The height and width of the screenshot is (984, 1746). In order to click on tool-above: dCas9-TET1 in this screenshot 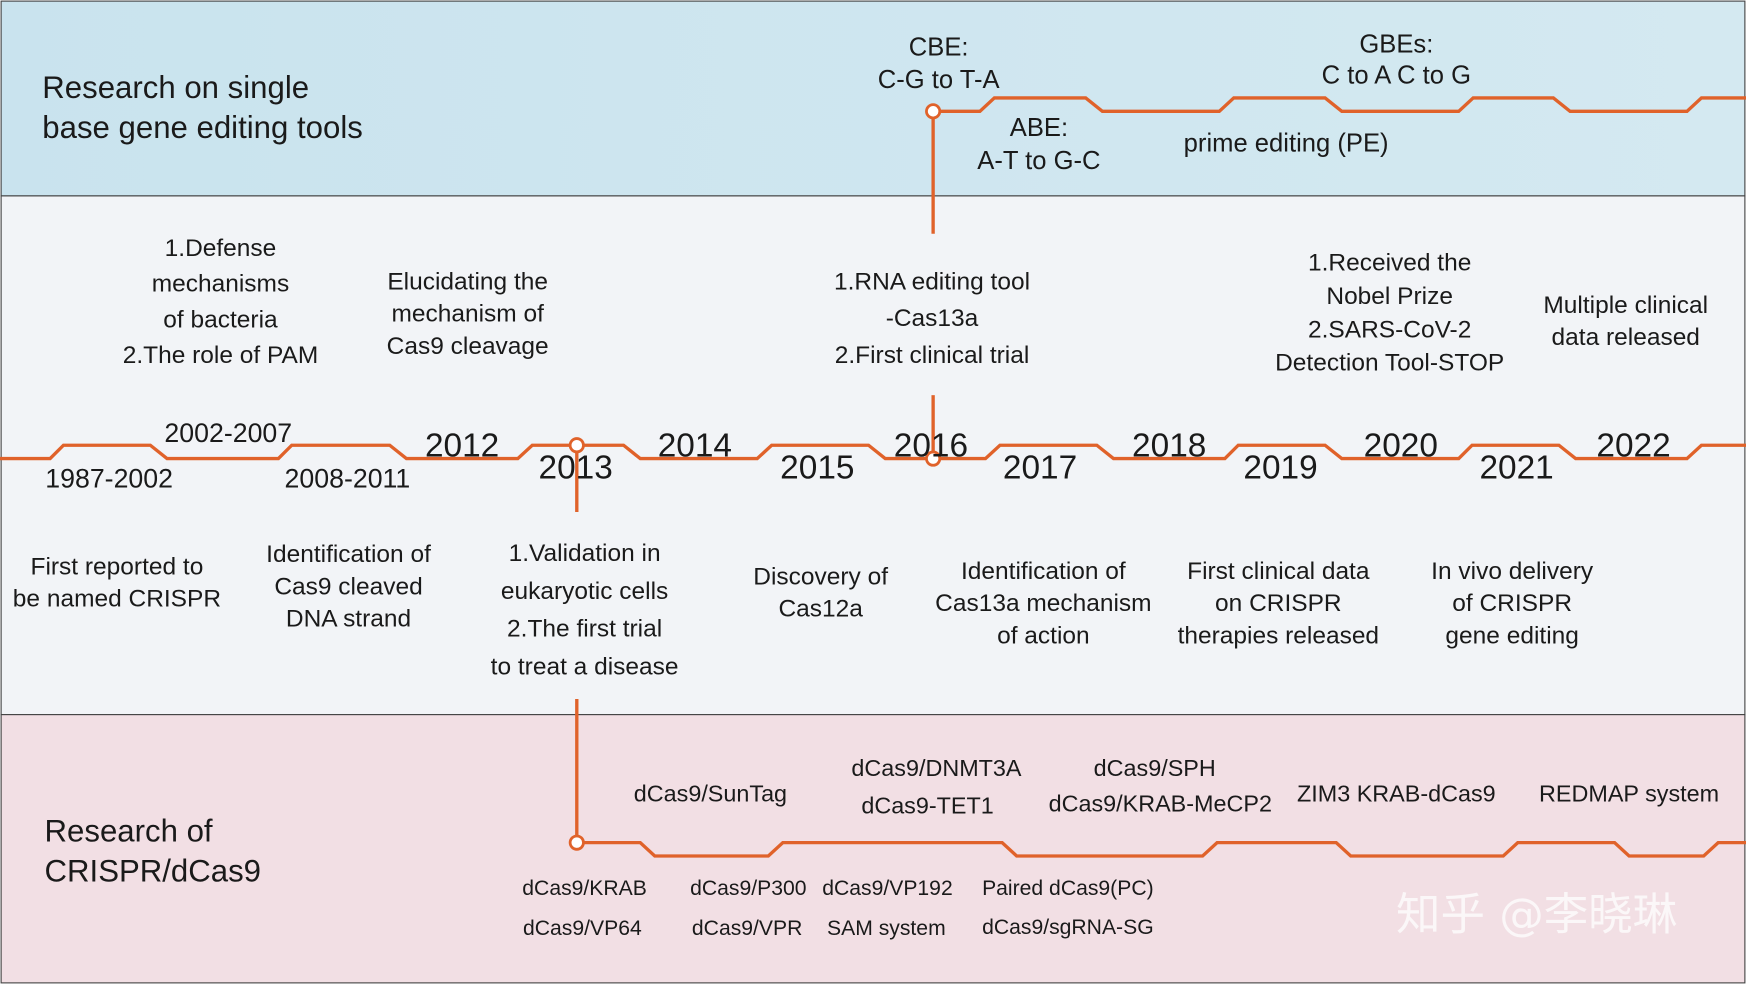, I will do `click(927, 806)`.